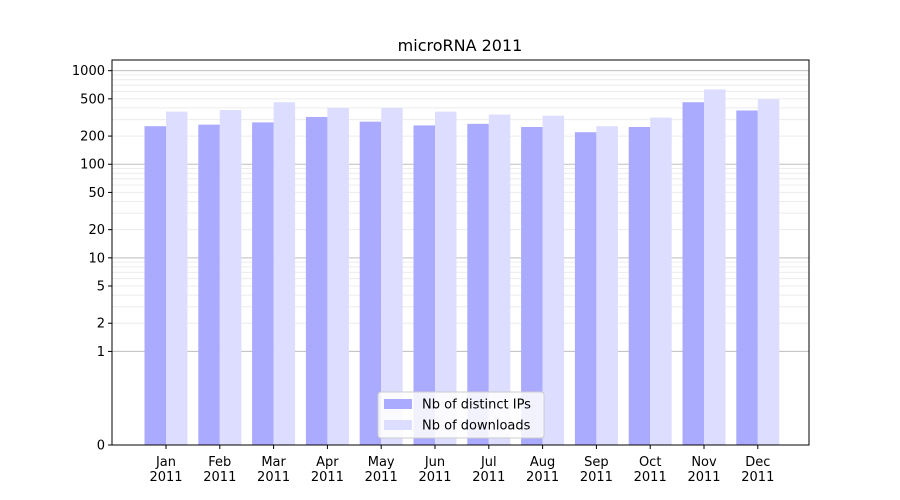 Image resolution: width=900 pixels, height=500 pixels. I want to click on legend-label: Nb of downloads, so click(476, 426).